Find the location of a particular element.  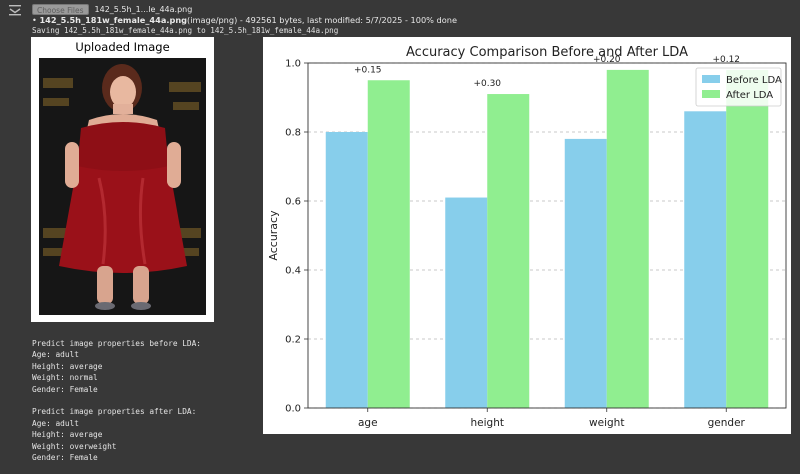

before-age-line: Age: adult is located at coordinates (55, 355).